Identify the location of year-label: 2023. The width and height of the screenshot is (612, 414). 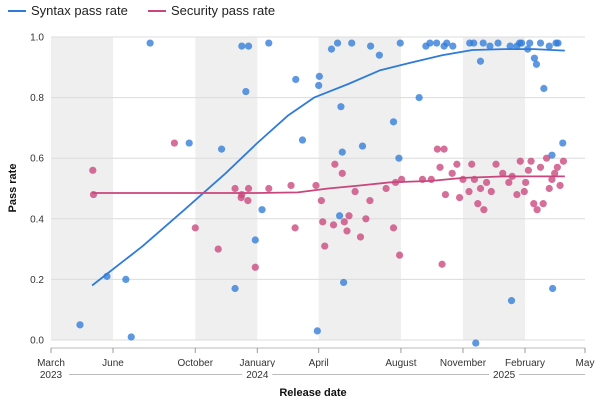
(51, 375).